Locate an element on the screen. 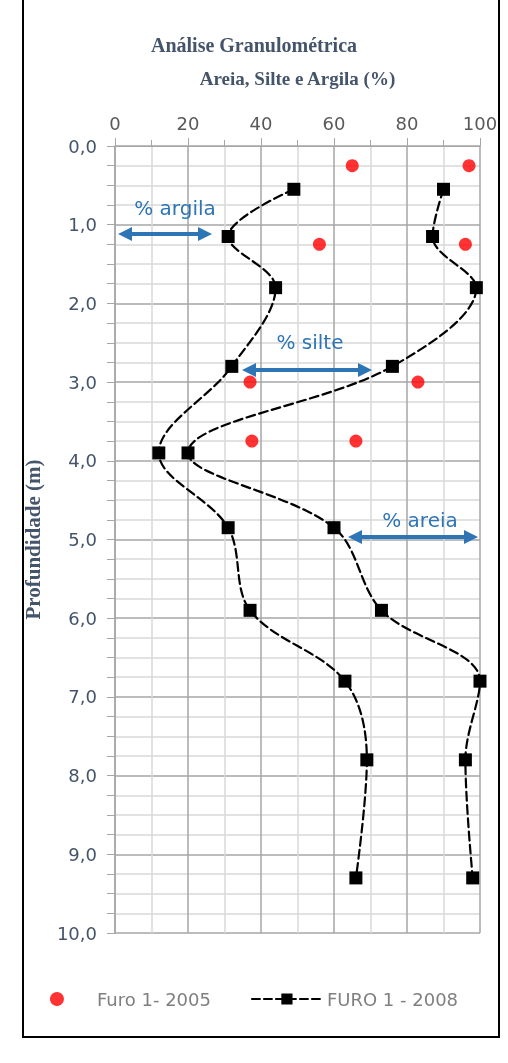 This screenshot has width=508, height=1063. annotation: % silte is located at coordinates (310, 342).